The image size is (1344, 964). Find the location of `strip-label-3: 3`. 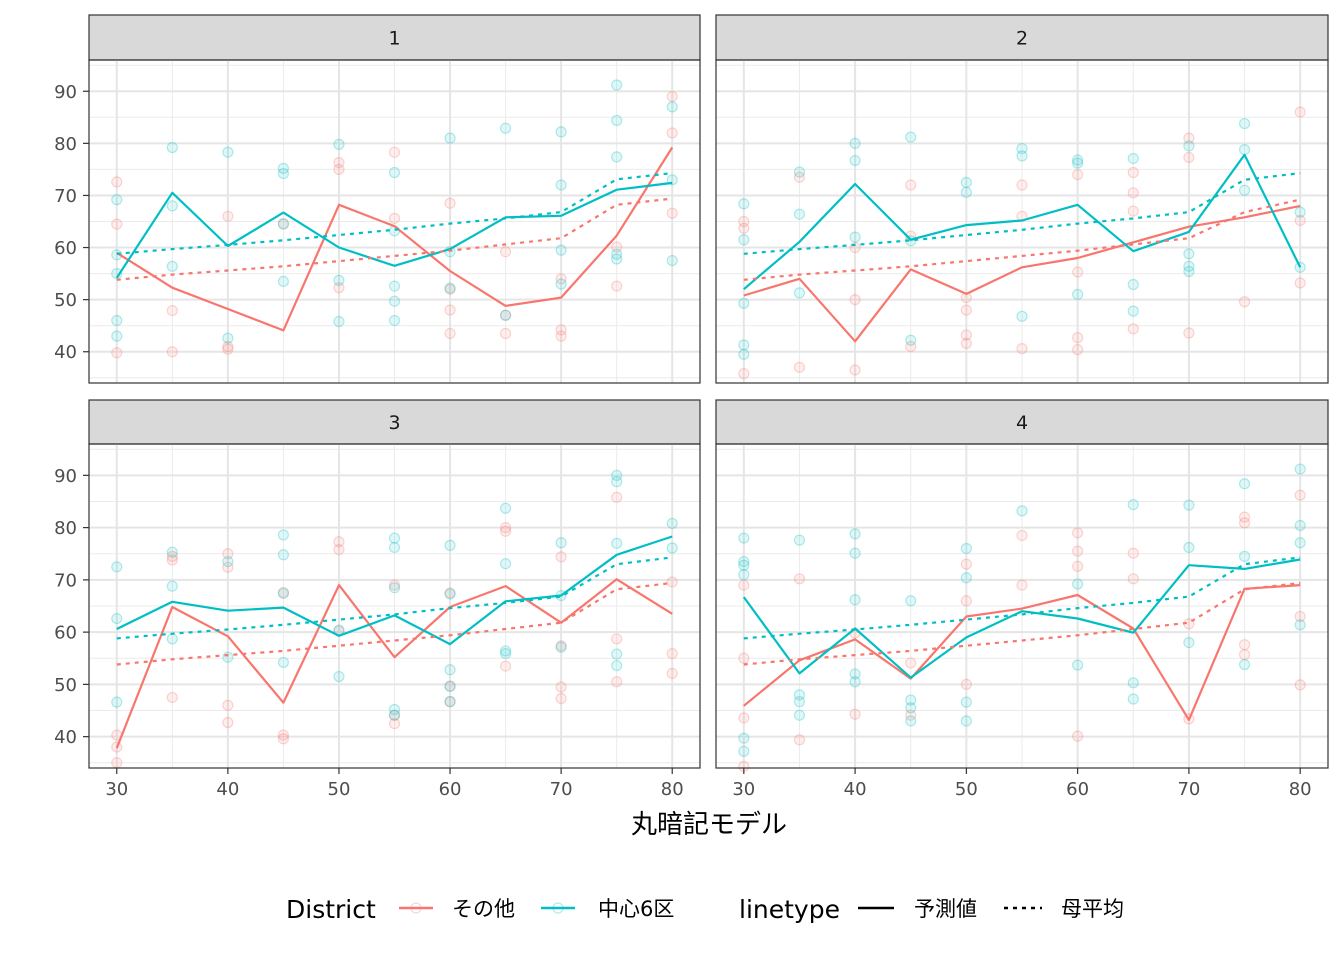

strip-label-3: 3 is located at coordinates (394, 423).